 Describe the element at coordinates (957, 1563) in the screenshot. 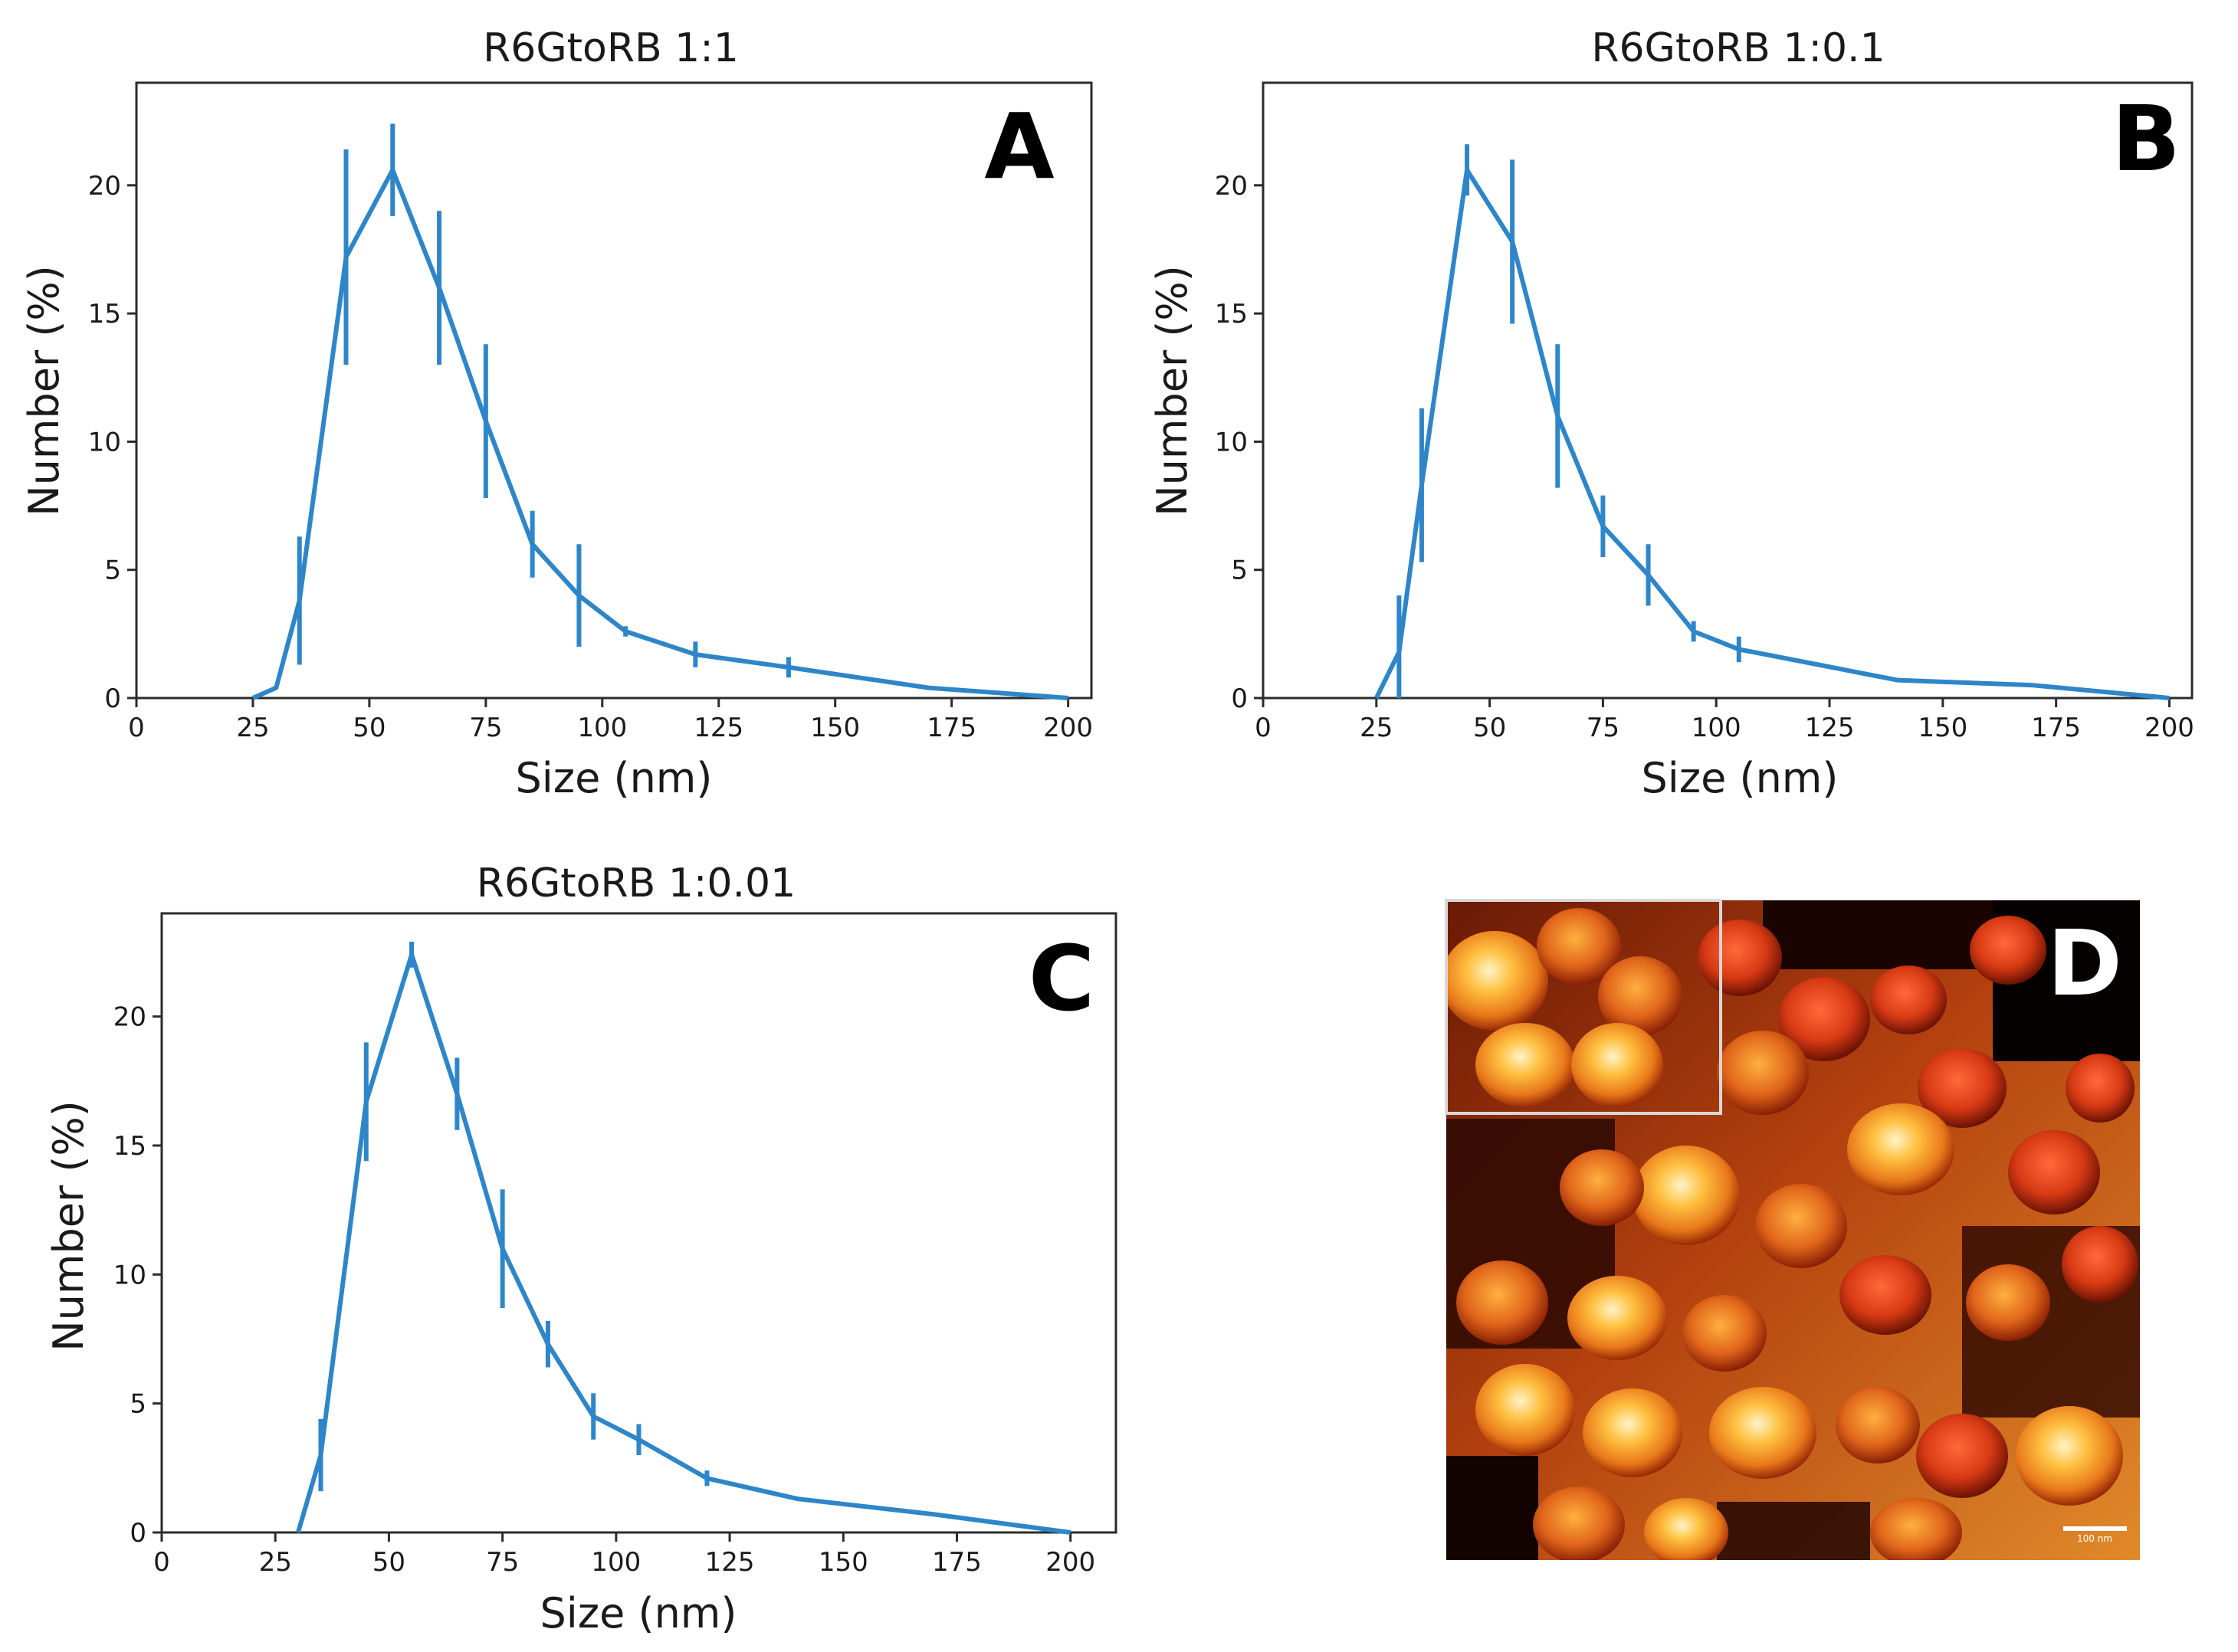

I see `x-tick-label-c: 175` at that location.